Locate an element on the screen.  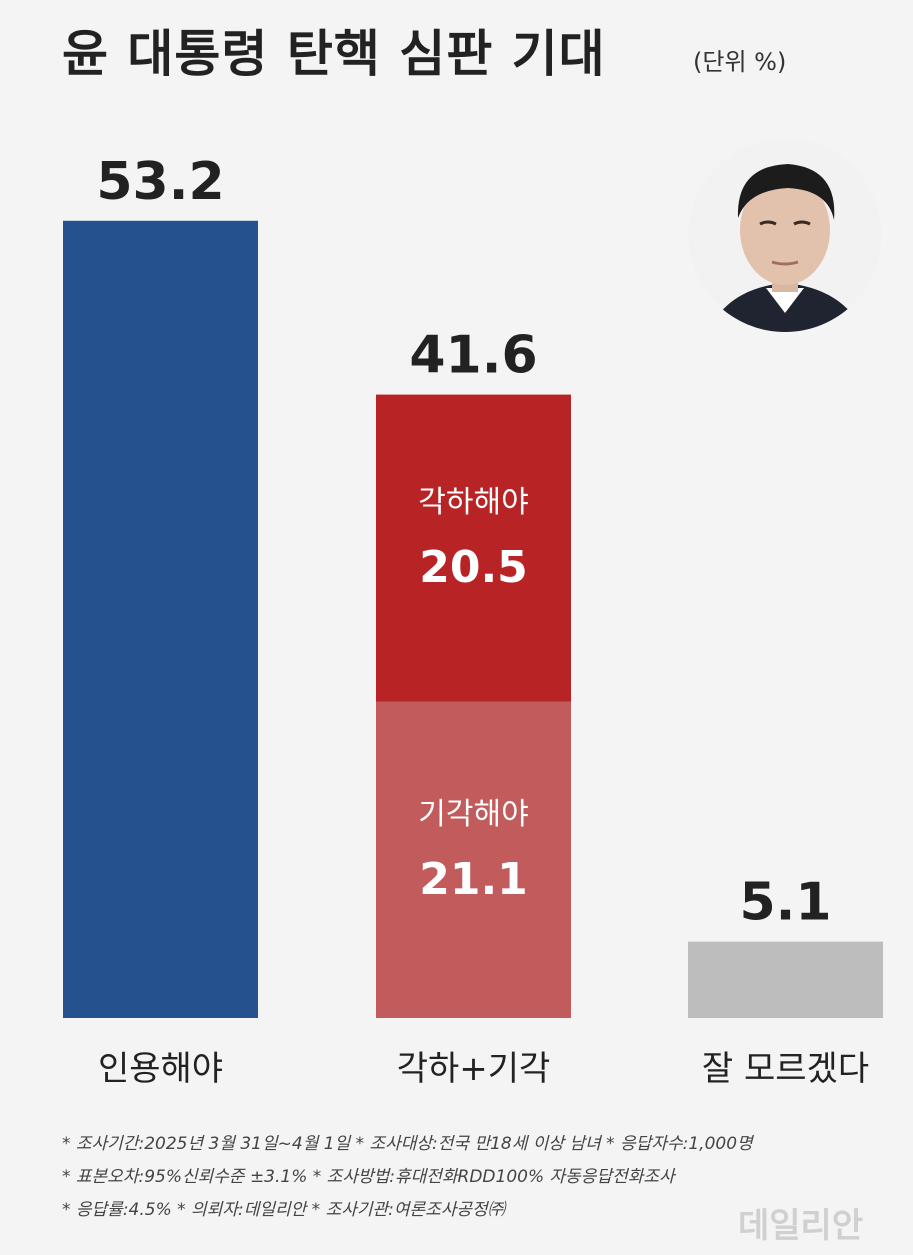
segment-label: 각하해야 is located at coordinates (473, 502).